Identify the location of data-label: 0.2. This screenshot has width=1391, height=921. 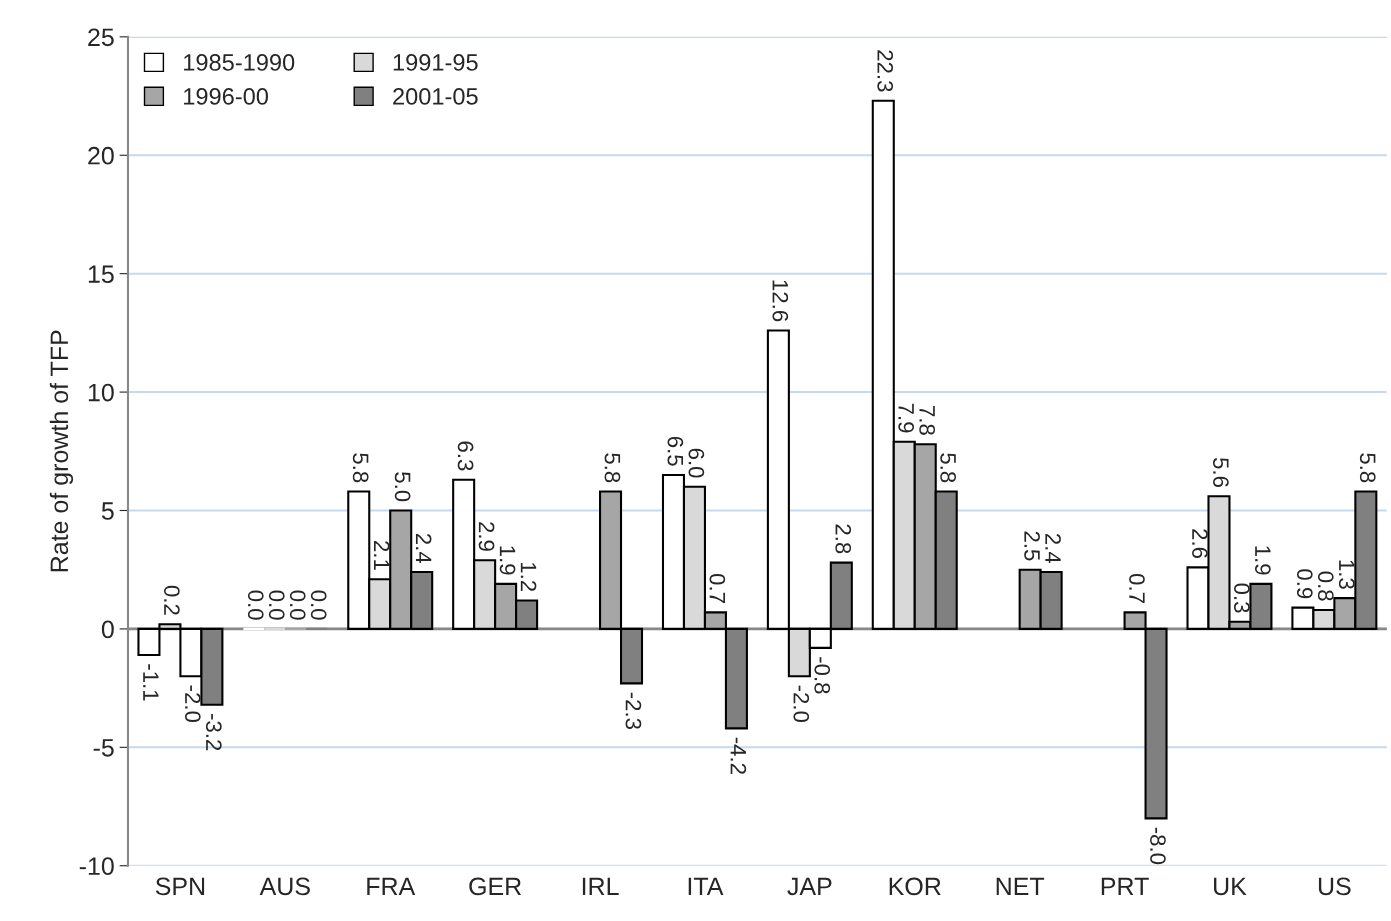
(171, 600).